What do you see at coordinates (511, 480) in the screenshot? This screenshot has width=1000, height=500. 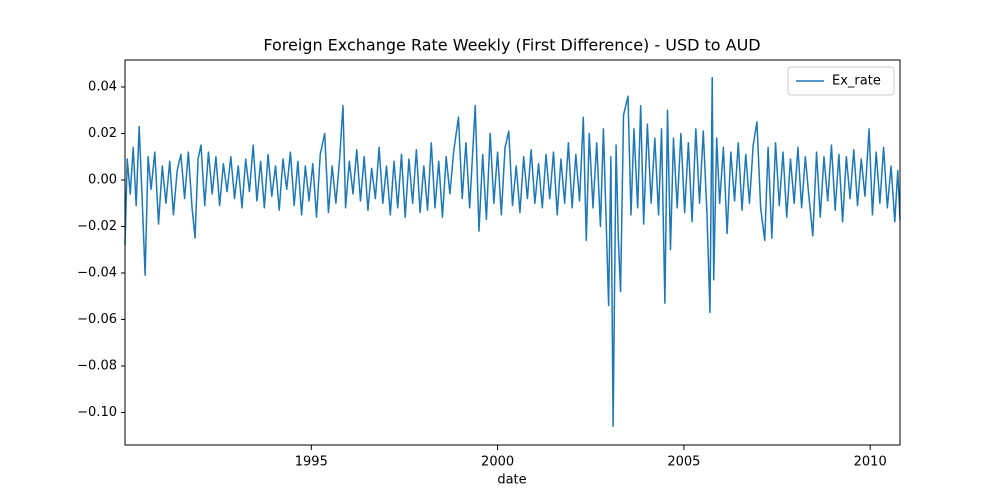 I see `x-axis-label: date` at bounding box center [511, 480].